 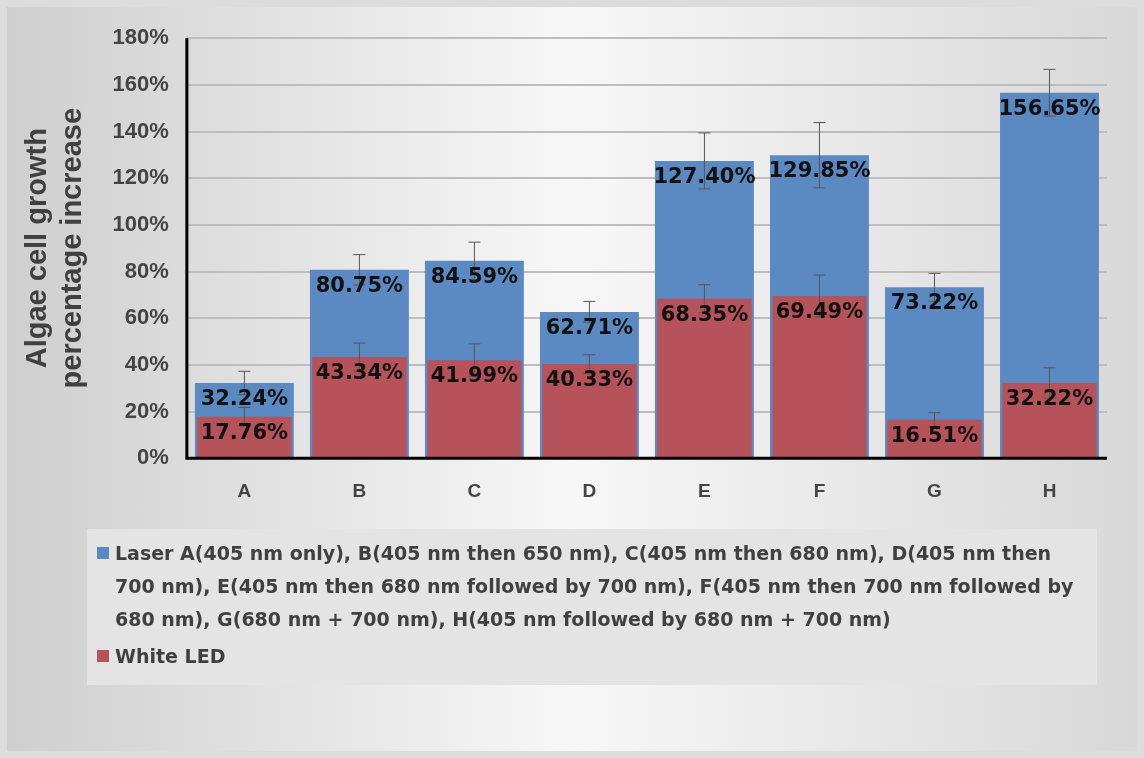 I want to click on data-label: 32.22%, so click(x=1049, y=397).